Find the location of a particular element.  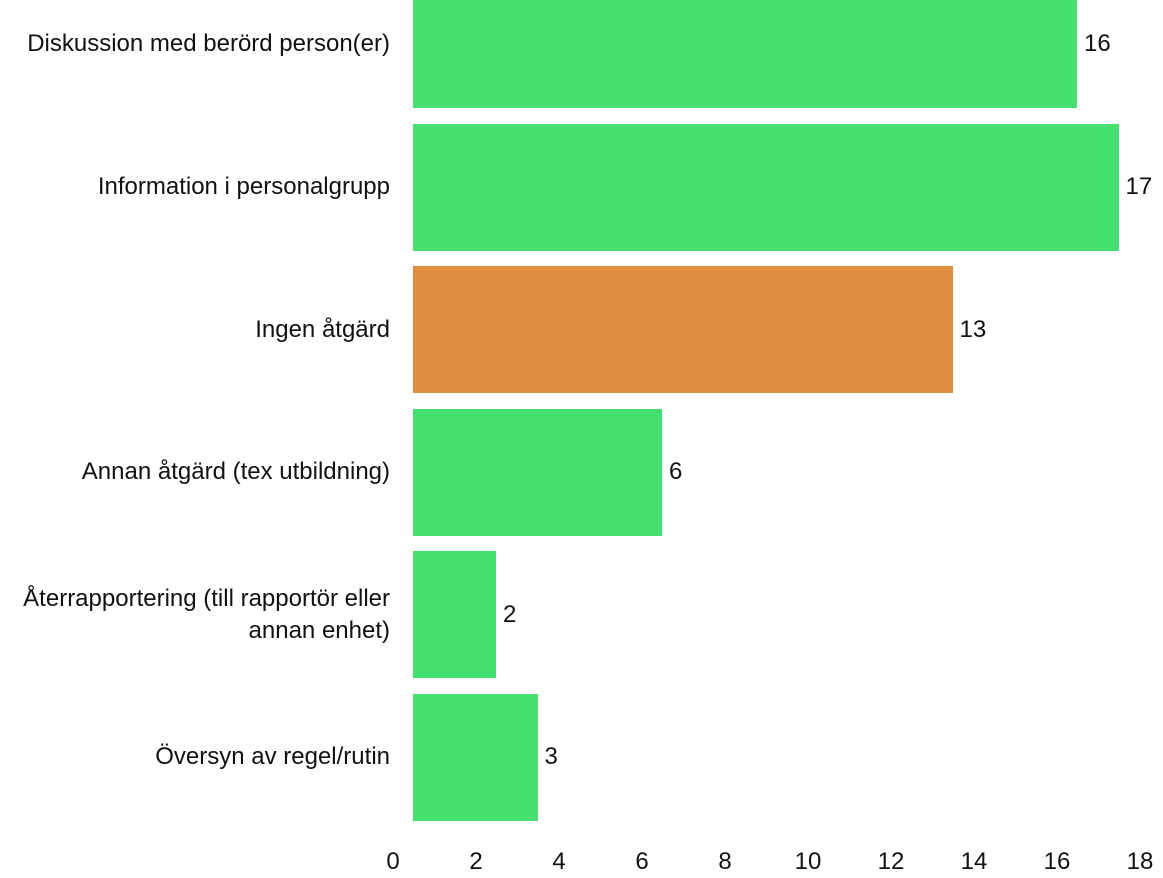

x-tick-label: 10 is located at coordinates (808, 861).